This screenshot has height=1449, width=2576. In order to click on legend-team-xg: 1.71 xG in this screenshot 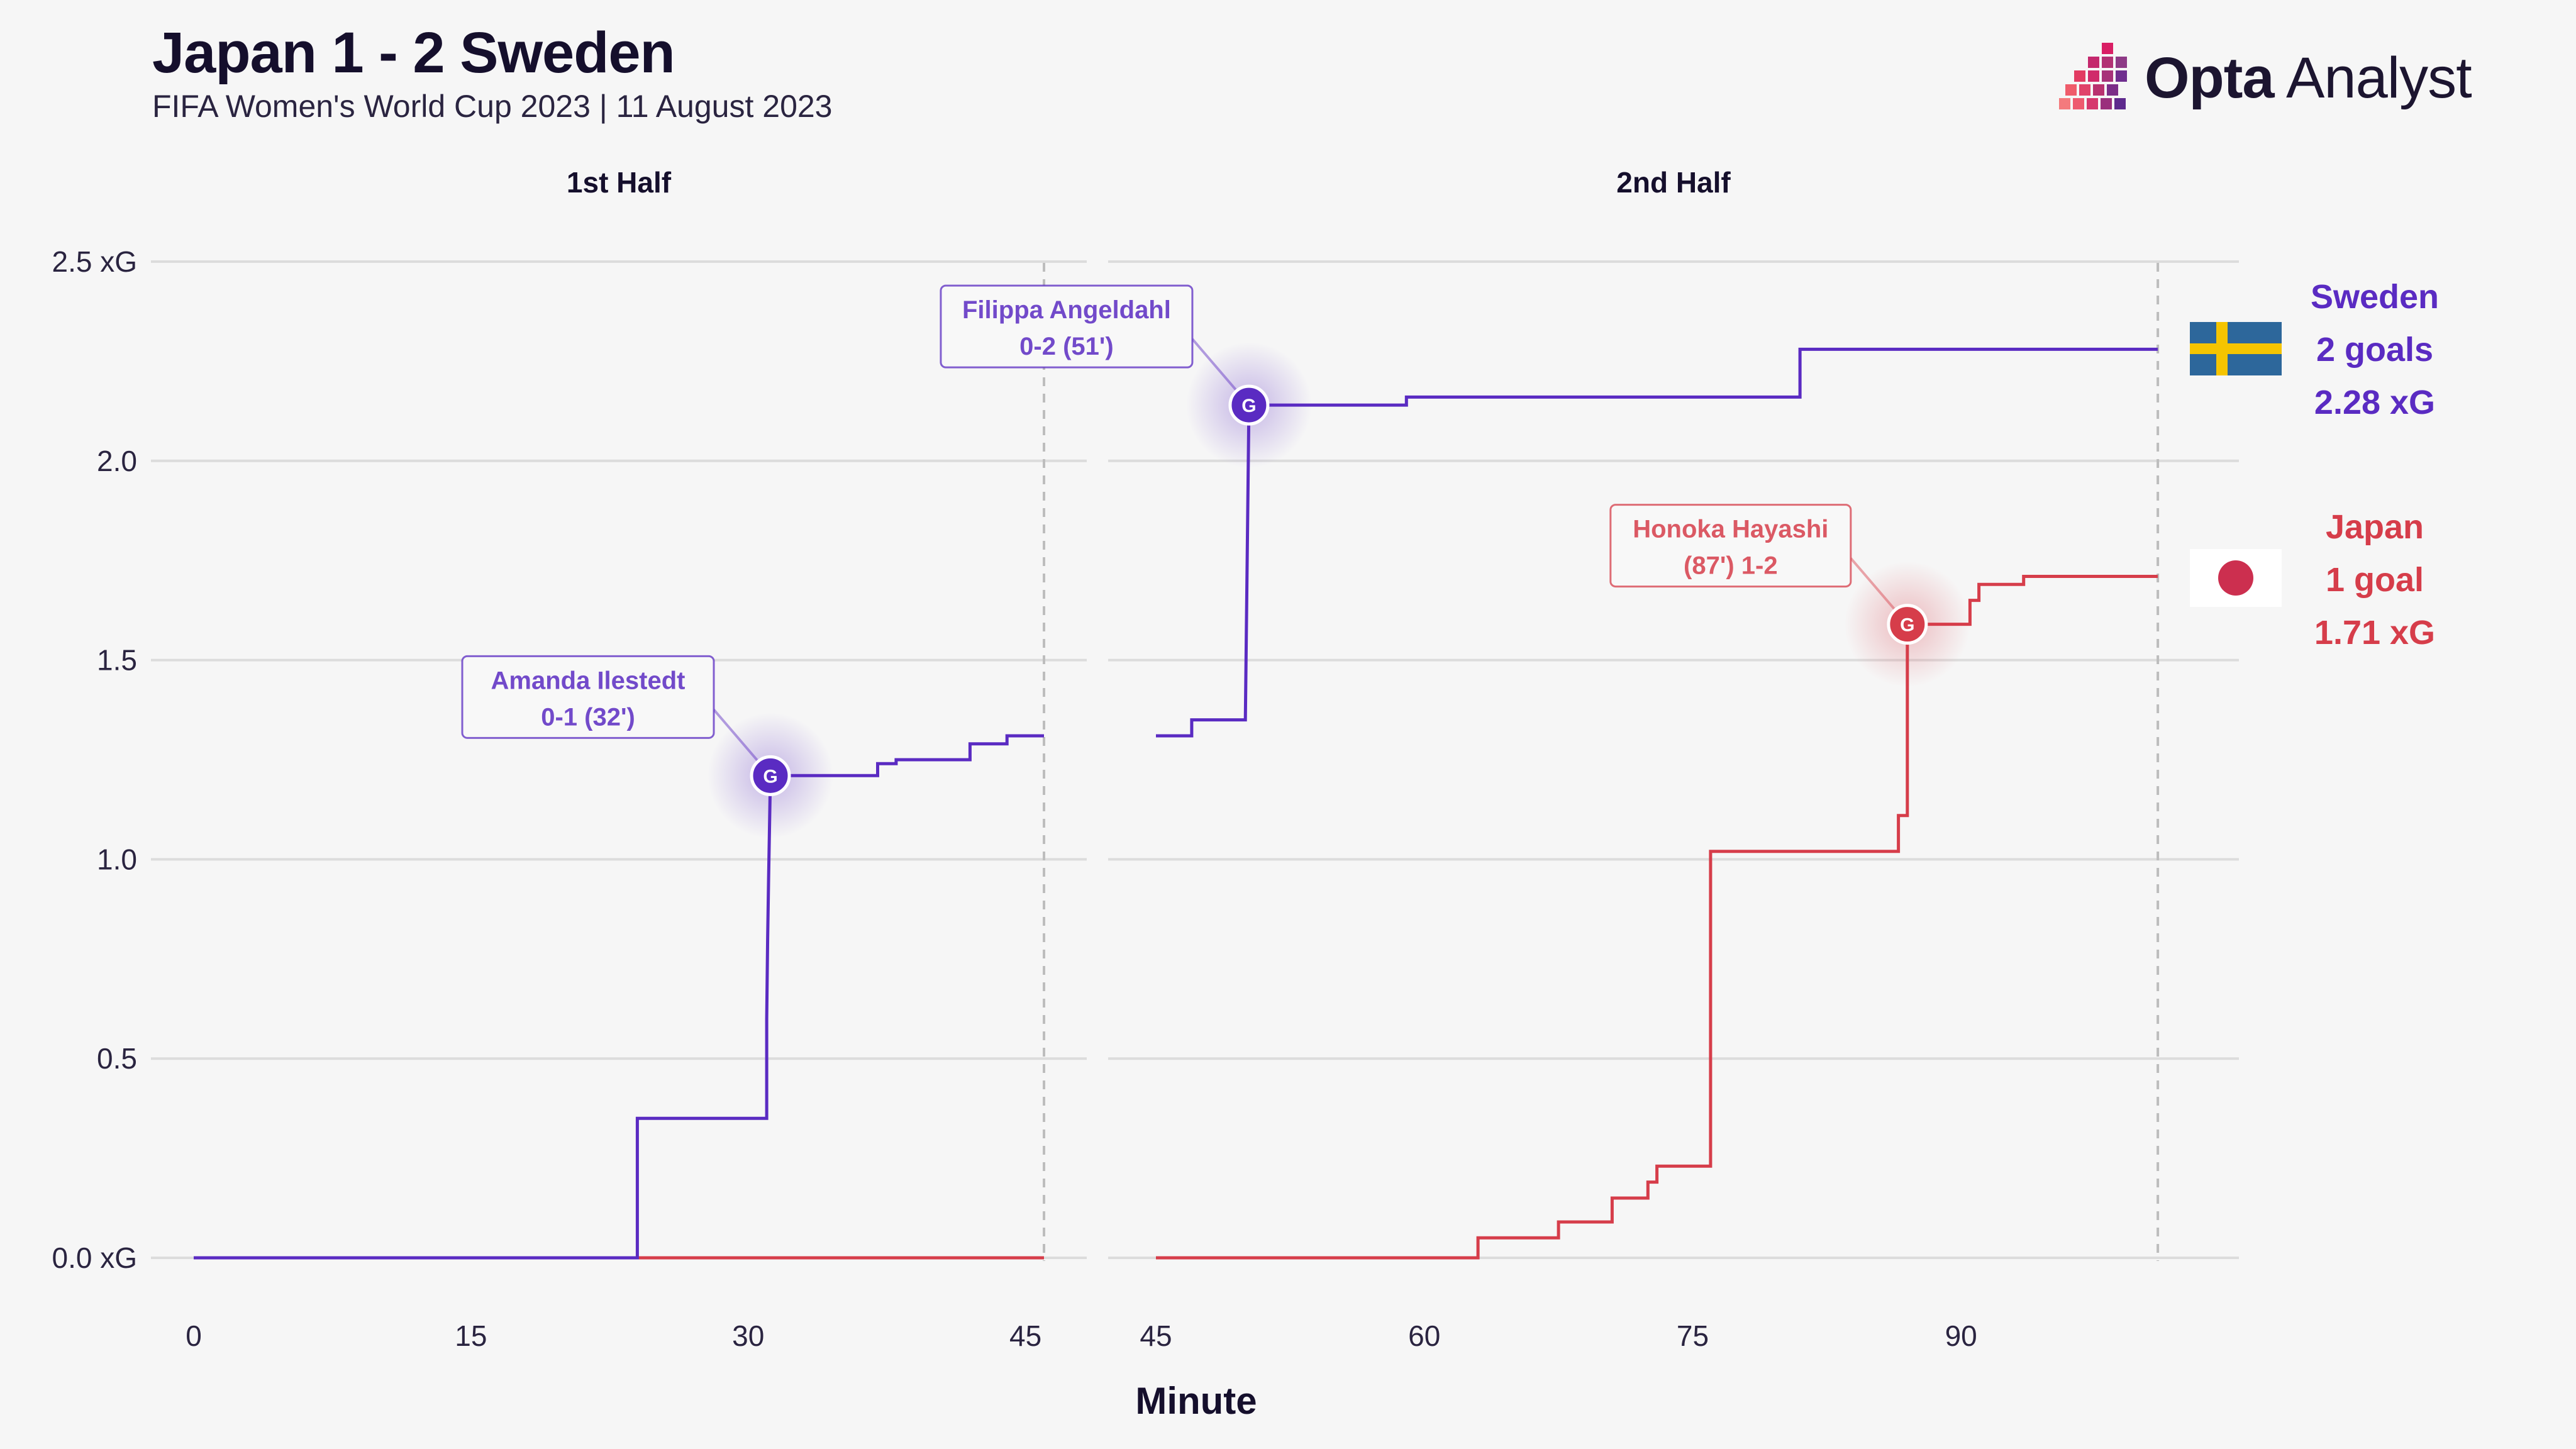, I will do `click(2374, 633)`.